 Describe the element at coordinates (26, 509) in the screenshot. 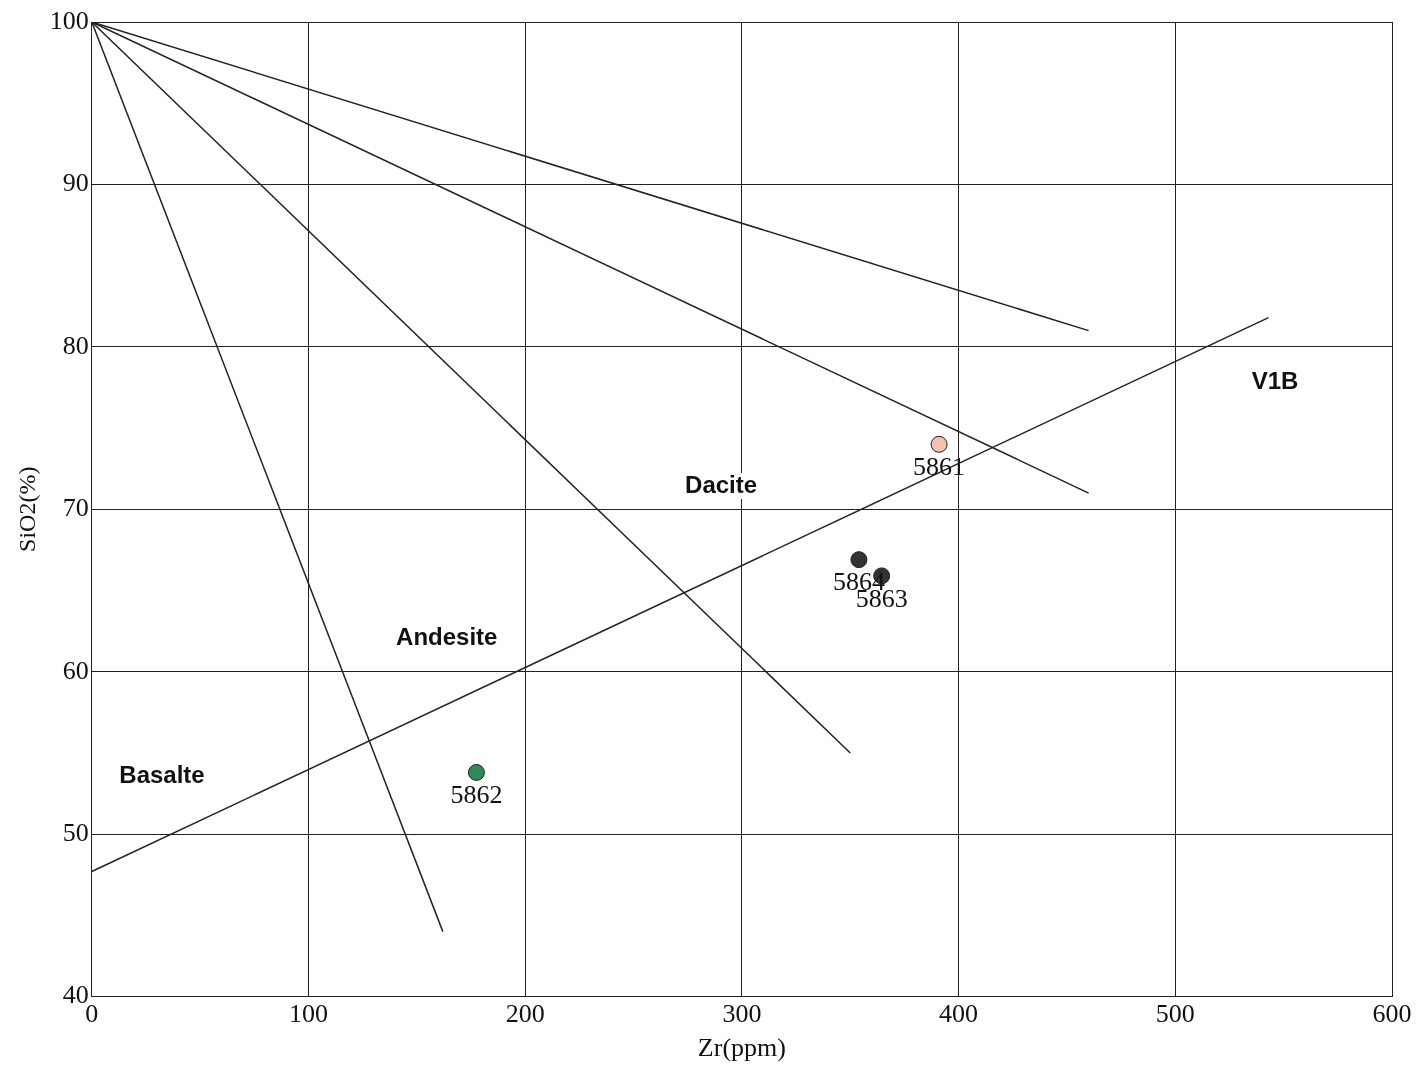

I see `y-axis-title: SiO2(%)` at that location.